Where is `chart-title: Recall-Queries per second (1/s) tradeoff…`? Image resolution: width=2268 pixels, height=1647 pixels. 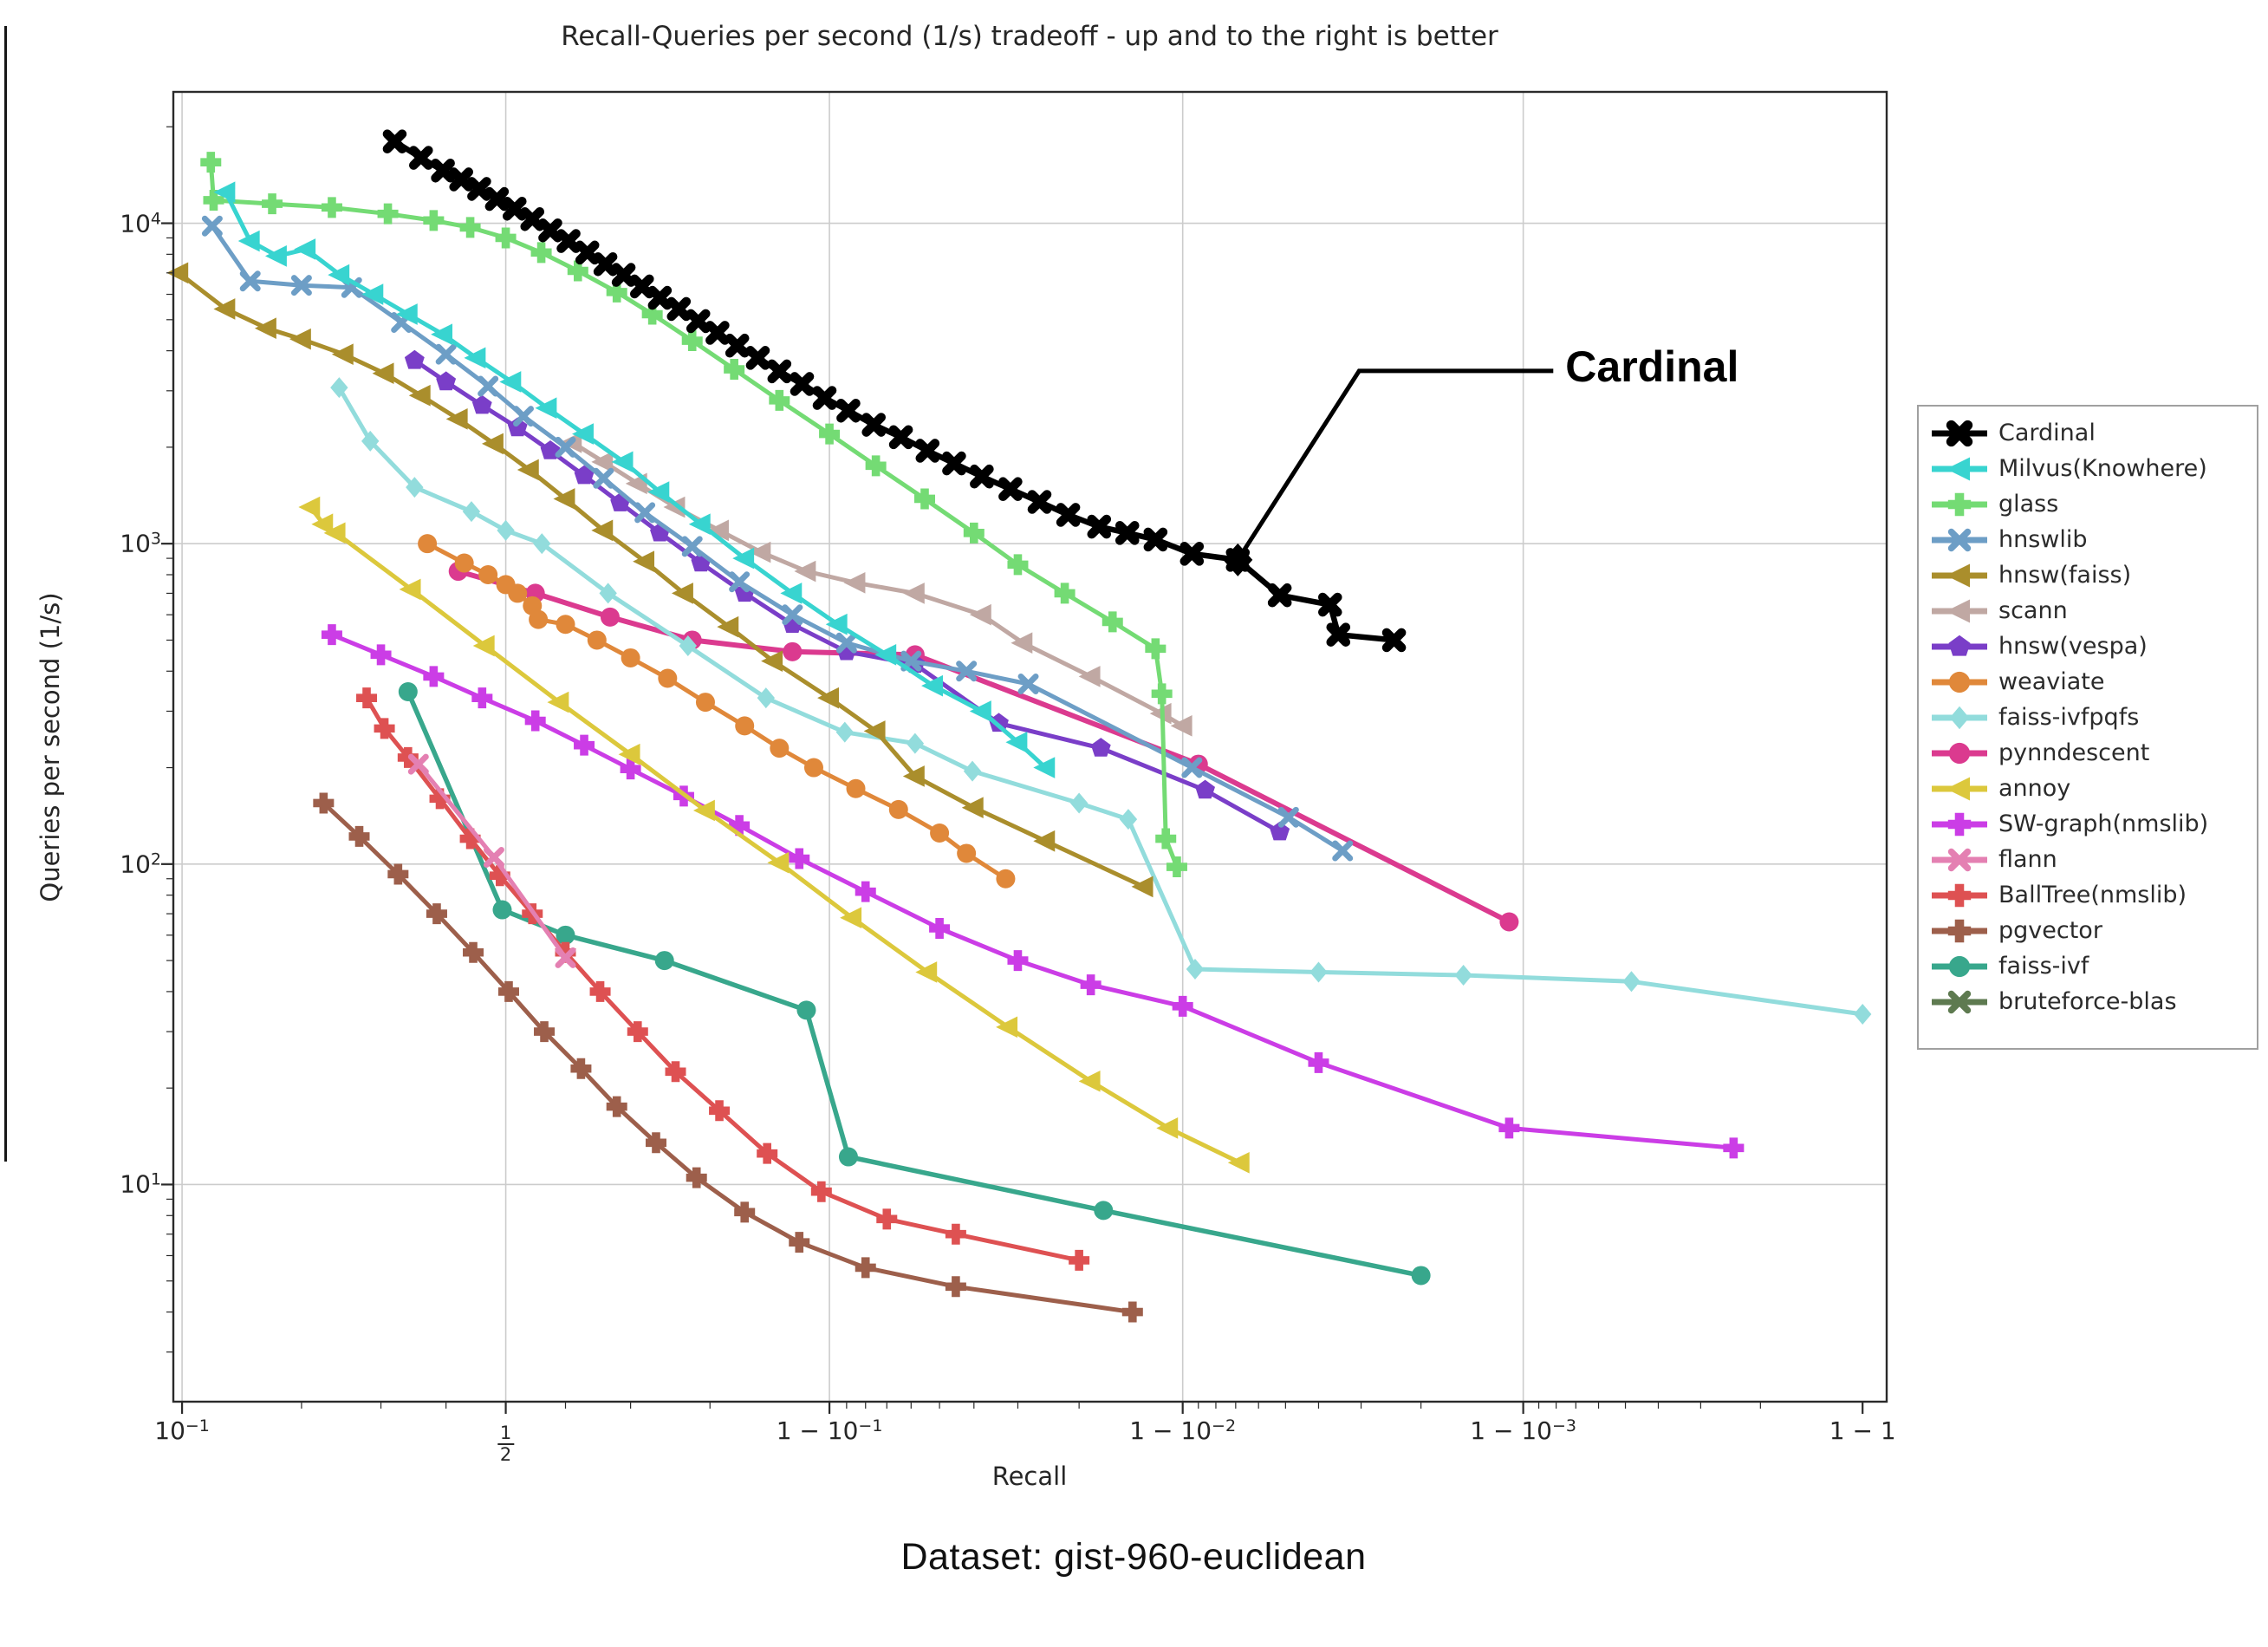
chart-title: Recall-Queries per second (1/s) tradeoff… is located at coordinates (1029, 36).